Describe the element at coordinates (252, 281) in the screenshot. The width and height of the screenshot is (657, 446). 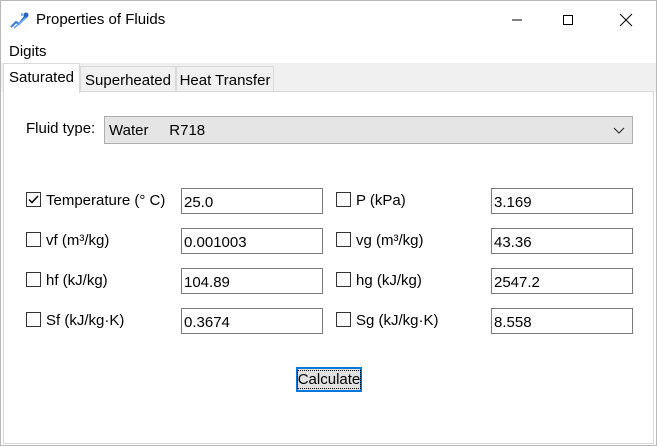
I see `hf-field: 104.89` at that location.